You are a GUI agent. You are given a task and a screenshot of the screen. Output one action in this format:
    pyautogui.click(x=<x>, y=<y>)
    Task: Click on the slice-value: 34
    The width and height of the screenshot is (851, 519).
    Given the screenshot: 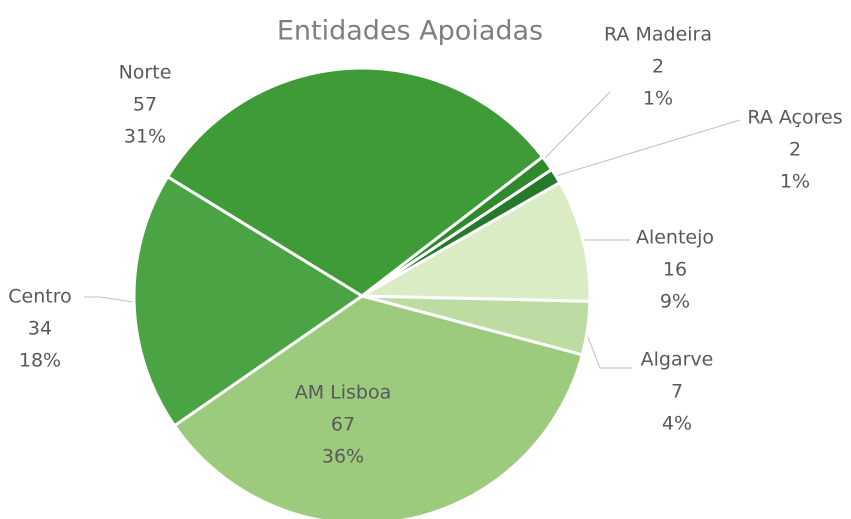 What is the action you would take?
    pyautogui.click(x=40, y=329)
    